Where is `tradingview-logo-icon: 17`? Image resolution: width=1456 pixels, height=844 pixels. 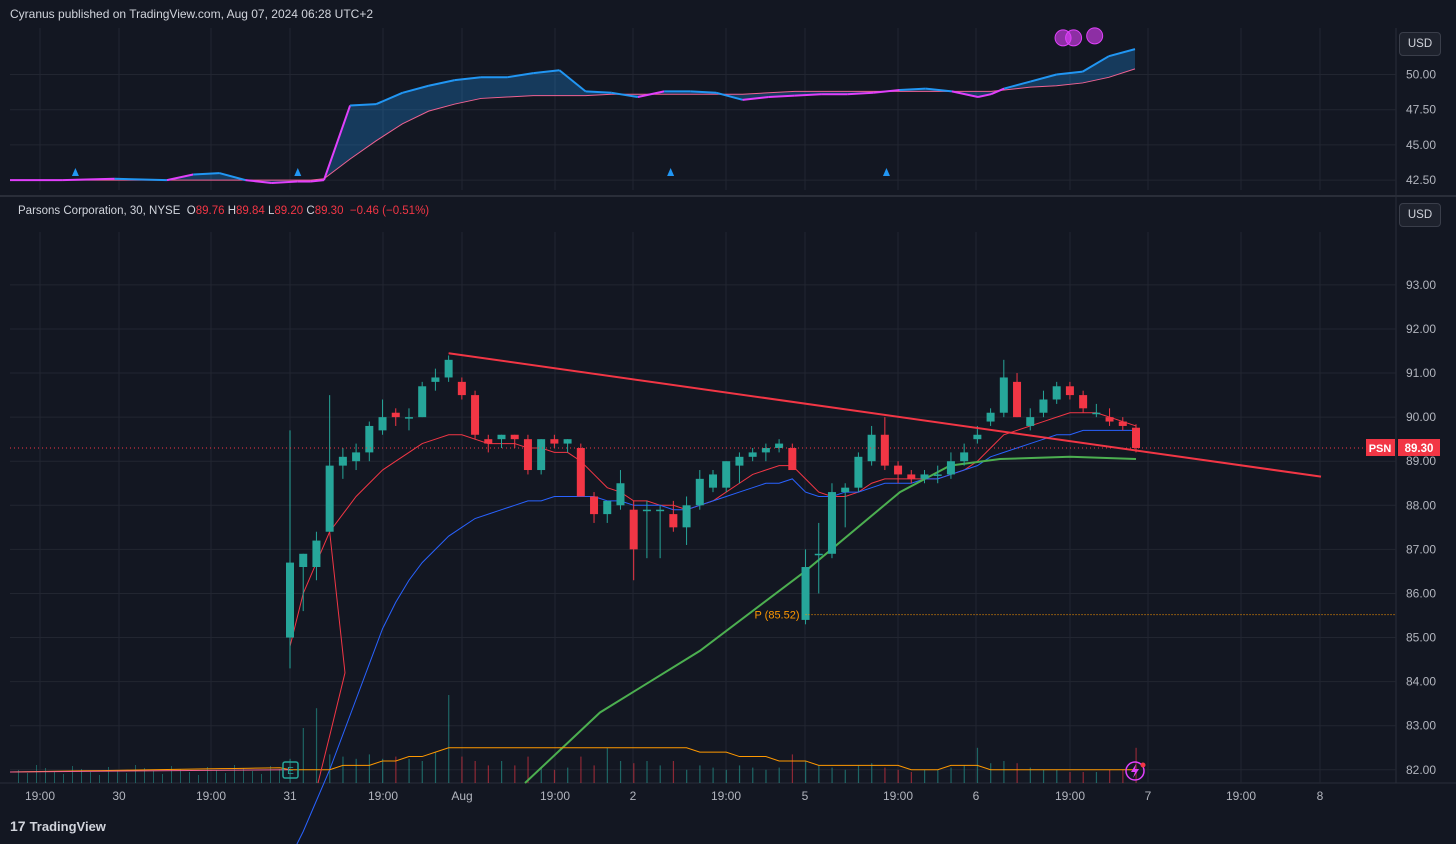
tradingview-logo-icon: 17 is located at coordinates (18, 826).